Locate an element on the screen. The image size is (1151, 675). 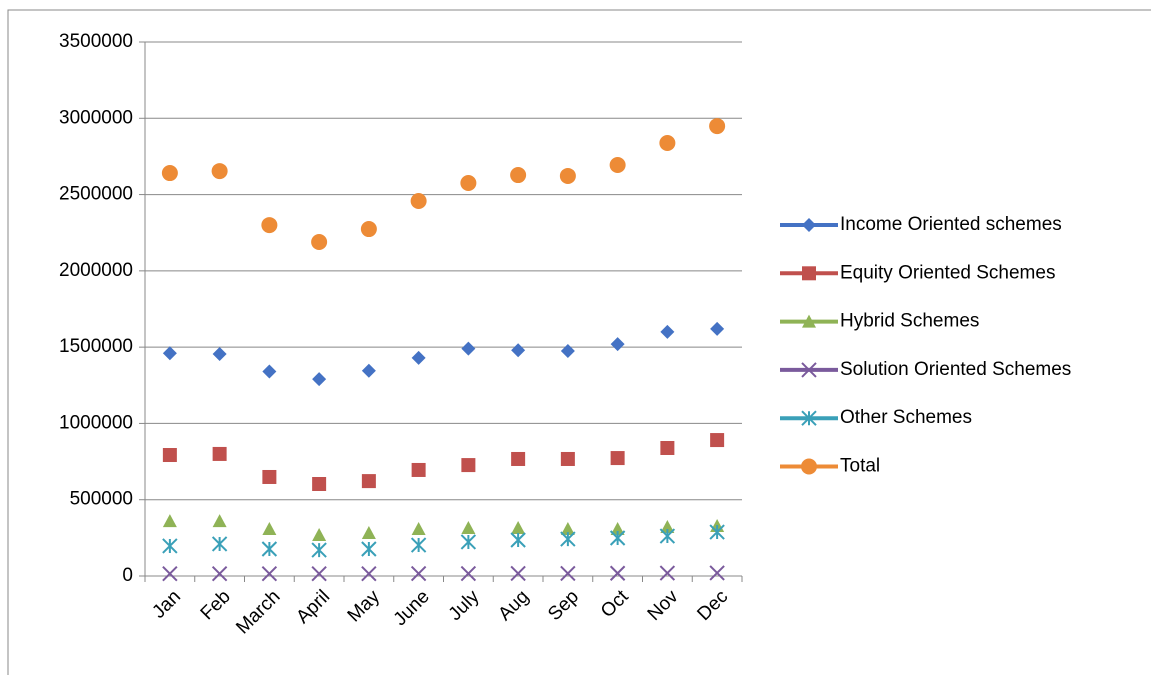
y-tick-label: 1500000 is located at coordinates (96, 346).